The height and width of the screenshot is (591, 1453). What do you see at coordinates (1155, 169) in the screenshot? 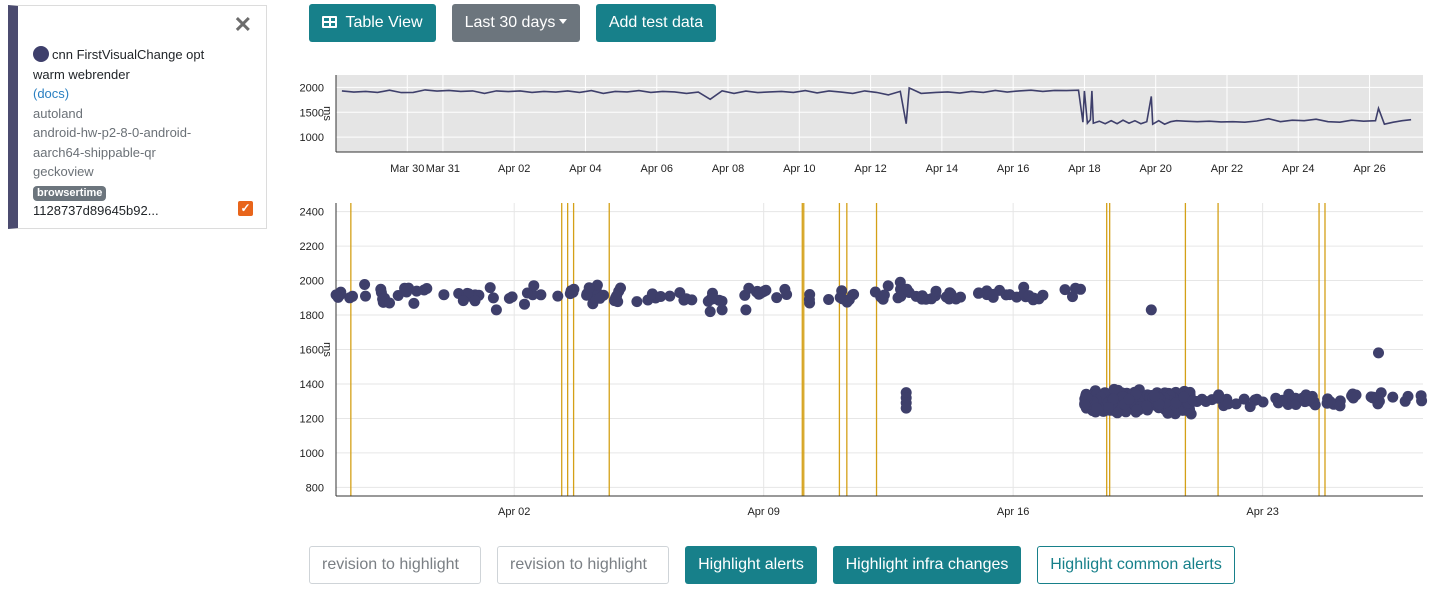
I see `overview-x-tick-label: Apr 20` at bounding box center [1155, 169].